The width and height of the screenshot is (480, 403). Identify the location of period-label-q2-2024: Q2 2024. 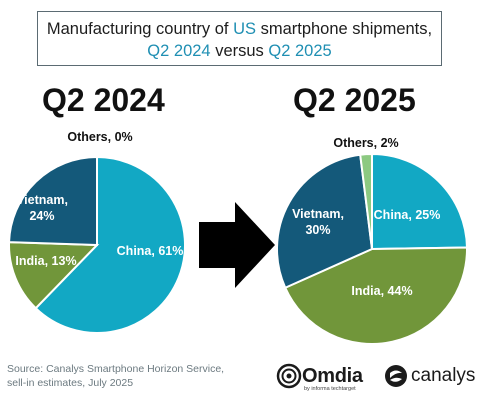
(103, 100).